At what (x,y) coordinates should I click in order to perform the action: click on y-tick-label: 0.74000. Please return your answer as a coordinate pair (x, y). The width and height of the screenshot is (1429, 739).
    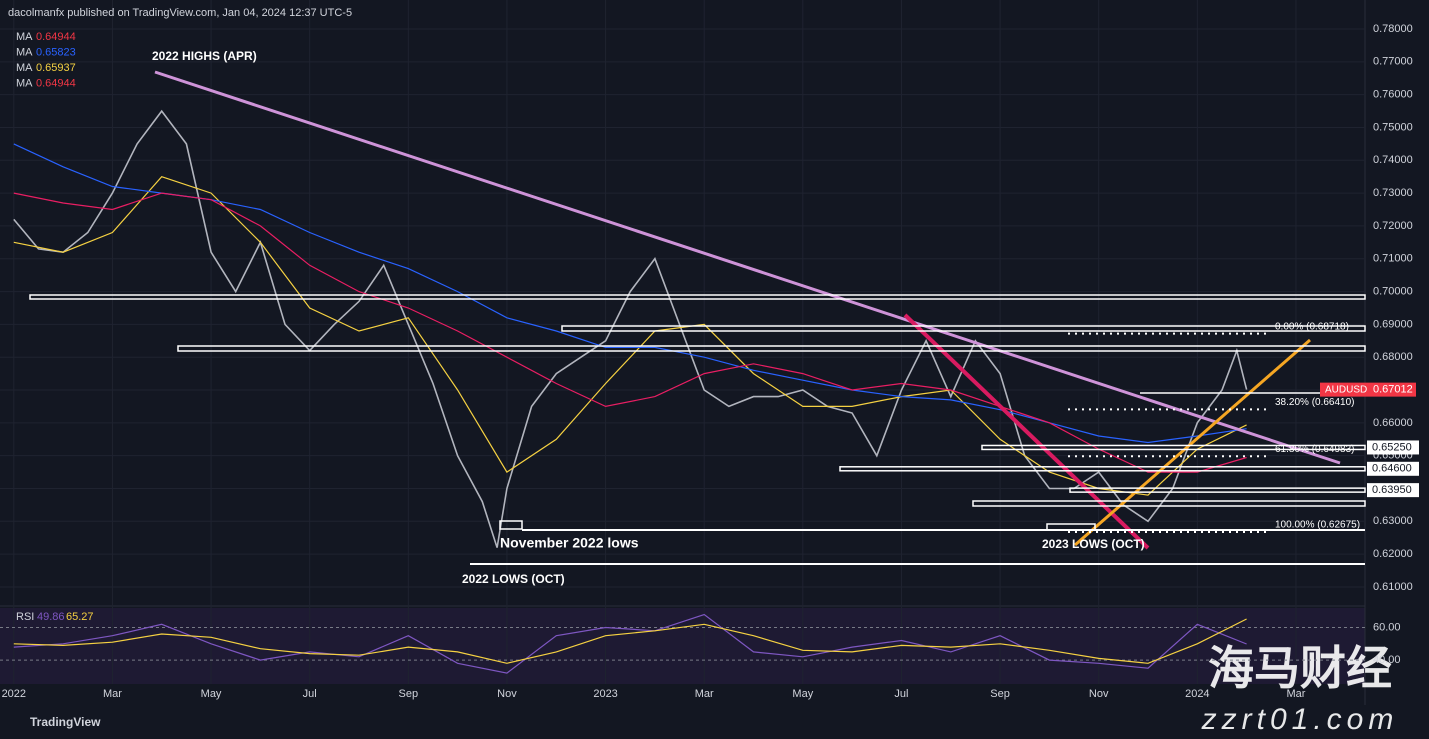
    Looking at the image, I should click on (1393, 160).